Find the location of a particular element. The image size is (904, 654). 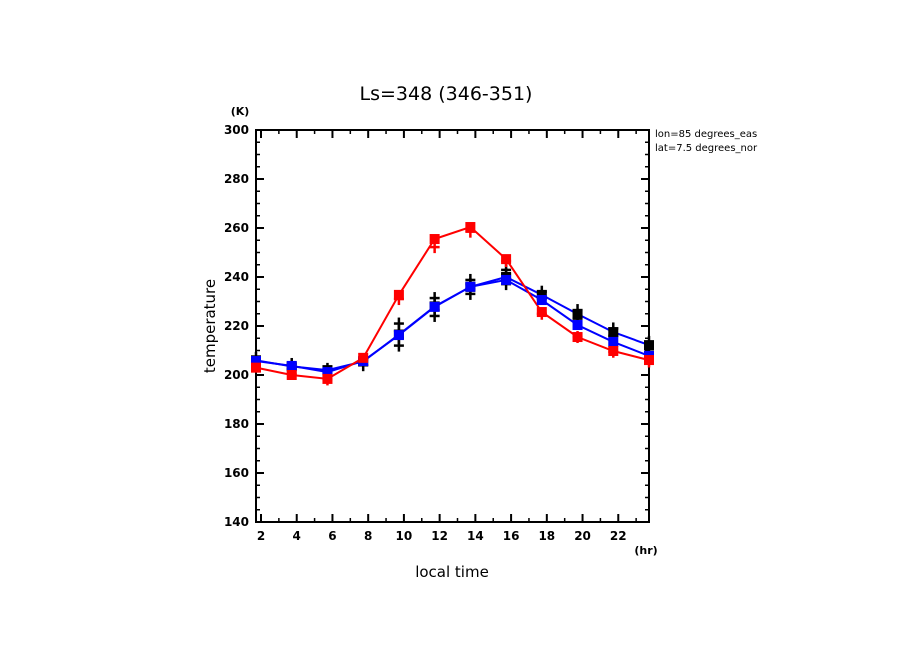

black-mean-line is located at coordinates (452, 323).